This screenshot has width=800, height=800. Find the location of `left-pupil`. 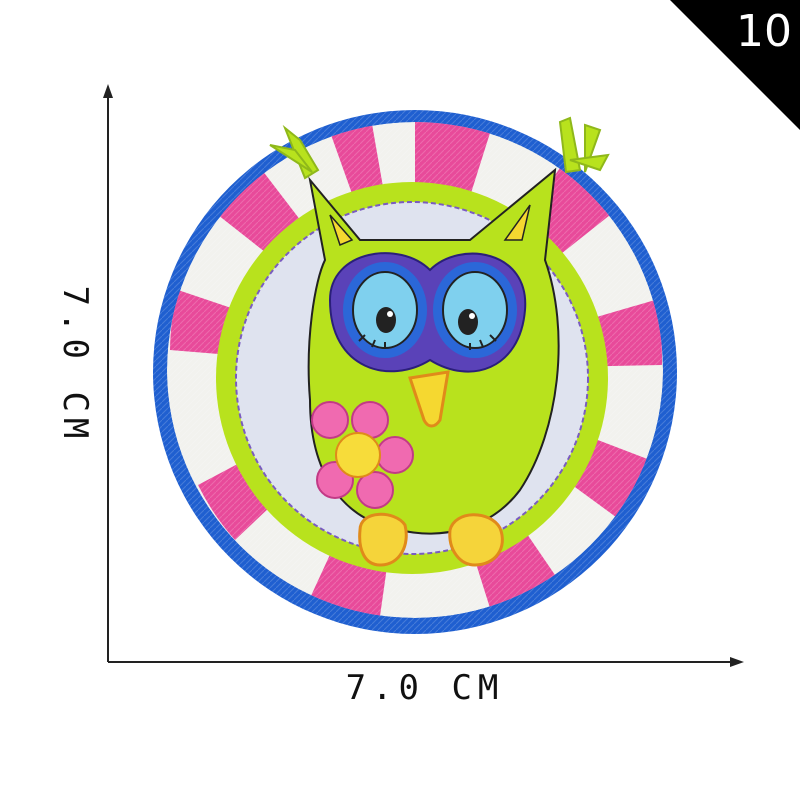

left-pupil is located at coordinates (386, 320).